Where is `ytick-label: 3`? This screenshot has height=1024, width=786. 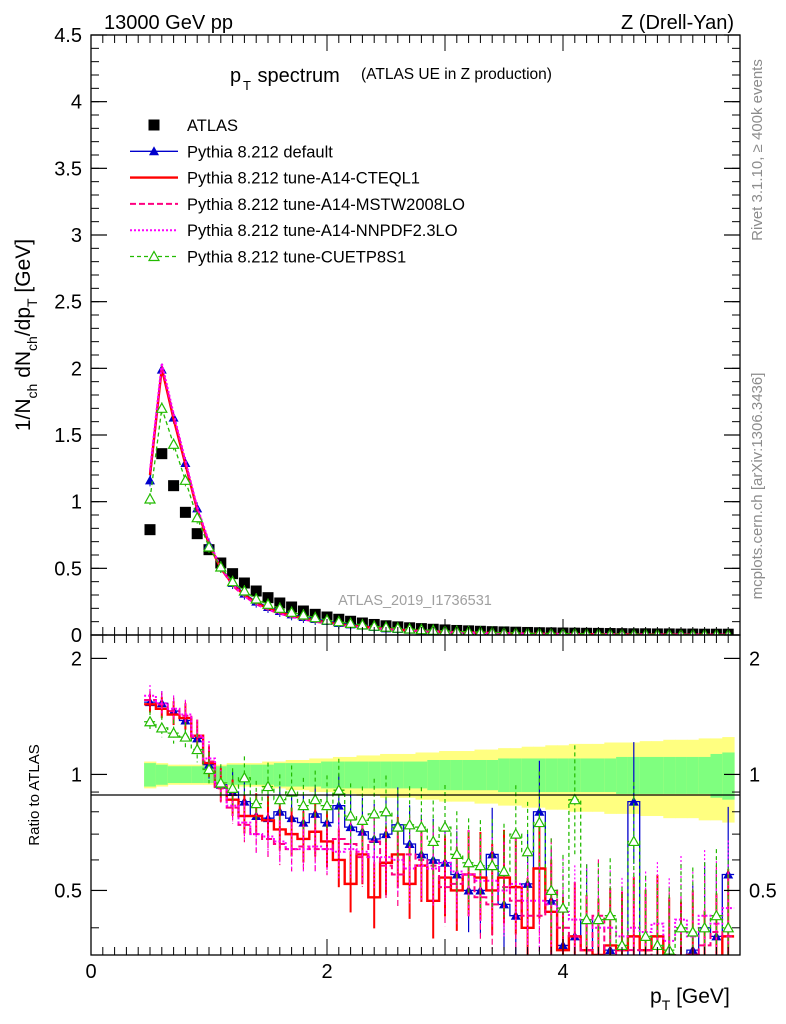 ytick-label: 3 is located at coordinates (76, 236).